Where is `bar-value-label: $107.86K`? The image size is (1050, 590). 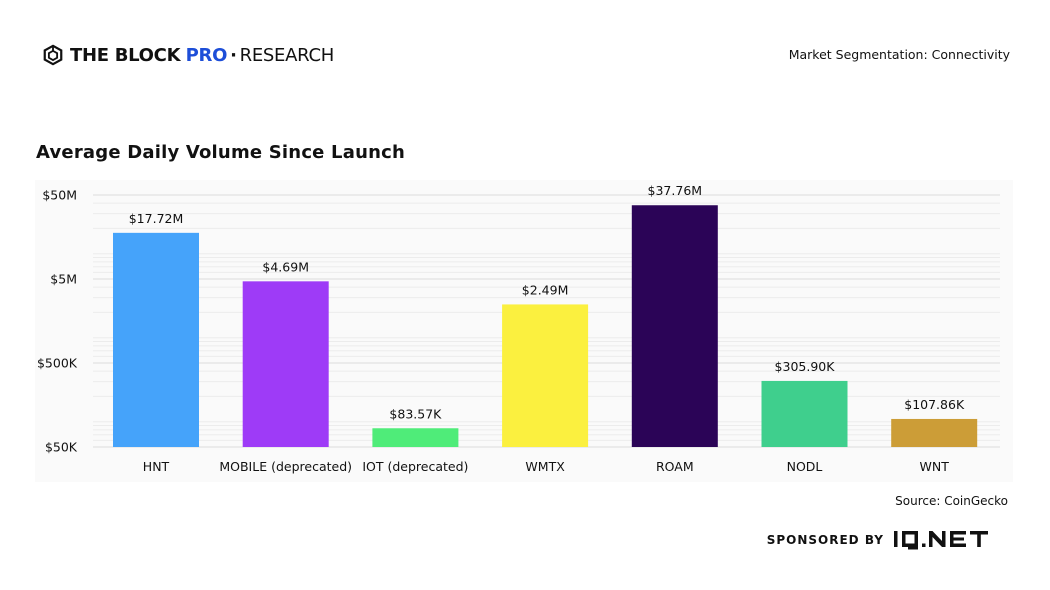 bar-value-label: $107.86K is located at coordinates (934, 404).